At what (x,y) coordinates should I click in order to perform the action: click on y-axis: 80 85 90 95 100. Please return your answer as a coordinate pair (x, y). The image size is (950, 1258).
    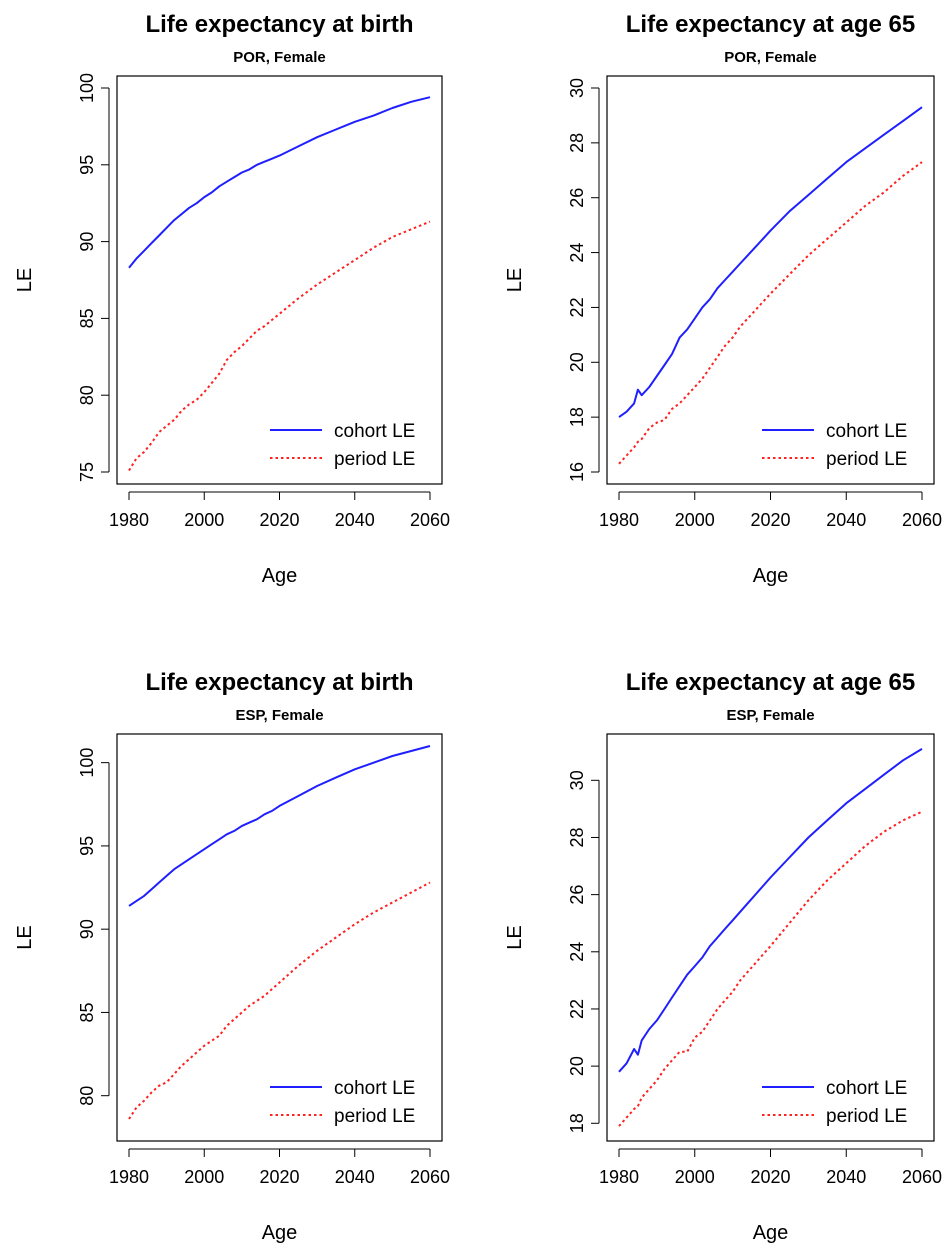
    Looking at the image, I should click on (93, 927).